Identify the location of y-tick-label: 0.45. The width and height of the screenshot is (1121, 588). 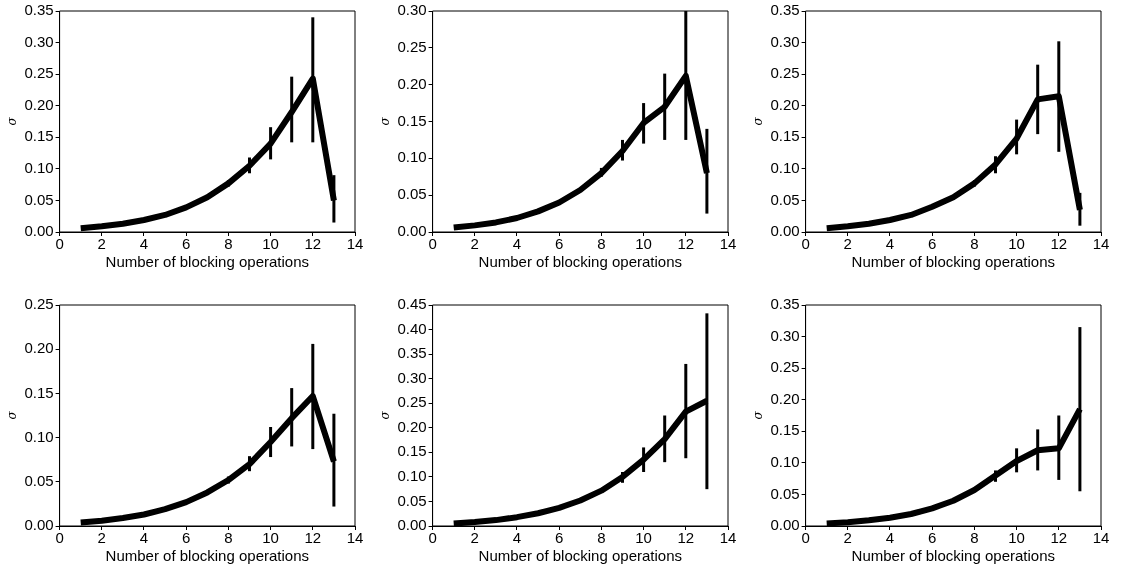
(412, 304).